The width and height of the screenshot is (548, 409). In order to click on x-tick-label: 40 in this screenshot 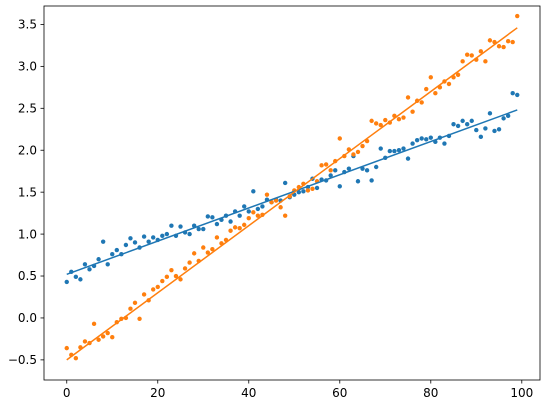, I will do `click(248, 393)`.